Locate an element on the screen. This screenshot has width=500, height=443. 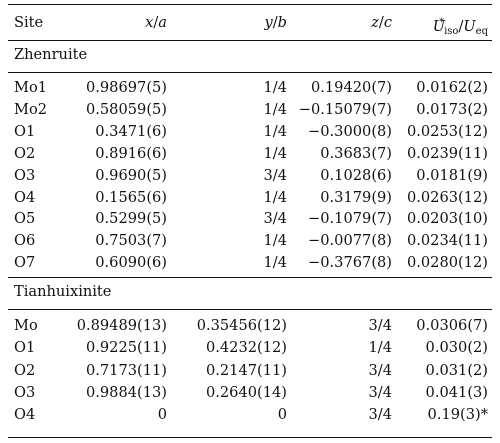
cell-y-over-b: 0.35456(12) is located at coordinates (241, 325).